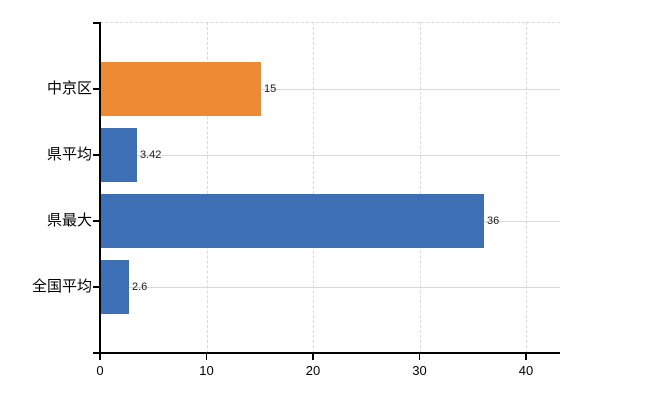 This screenshot has height=400, width=650. I want to click on x-axis-tick-label: 10, so click(206, 370).